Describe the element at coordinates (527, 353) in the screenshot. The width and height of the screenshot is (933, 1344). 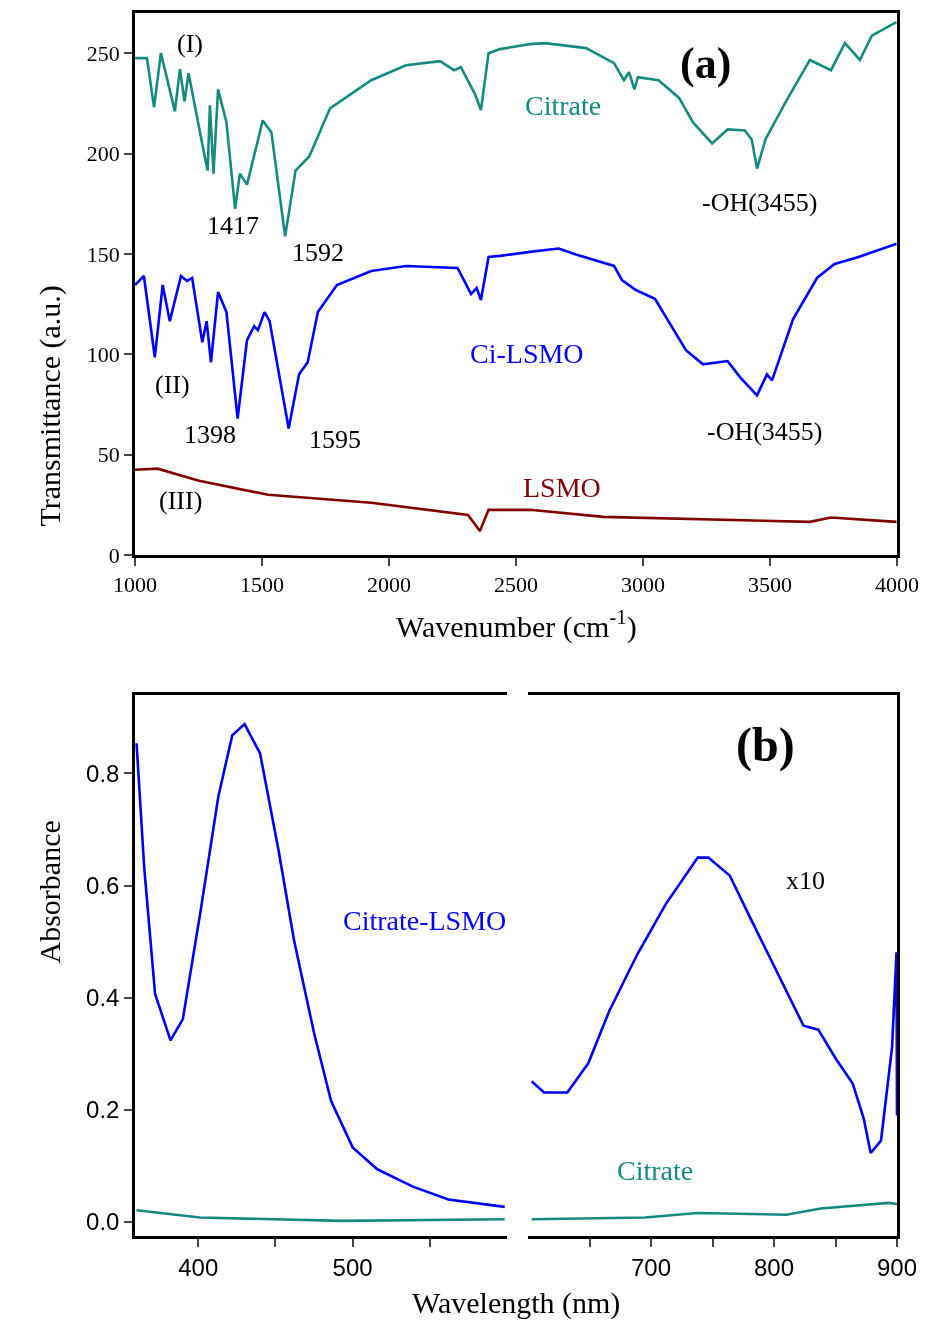
I see `series-label: Ci-LSMO` at that location.